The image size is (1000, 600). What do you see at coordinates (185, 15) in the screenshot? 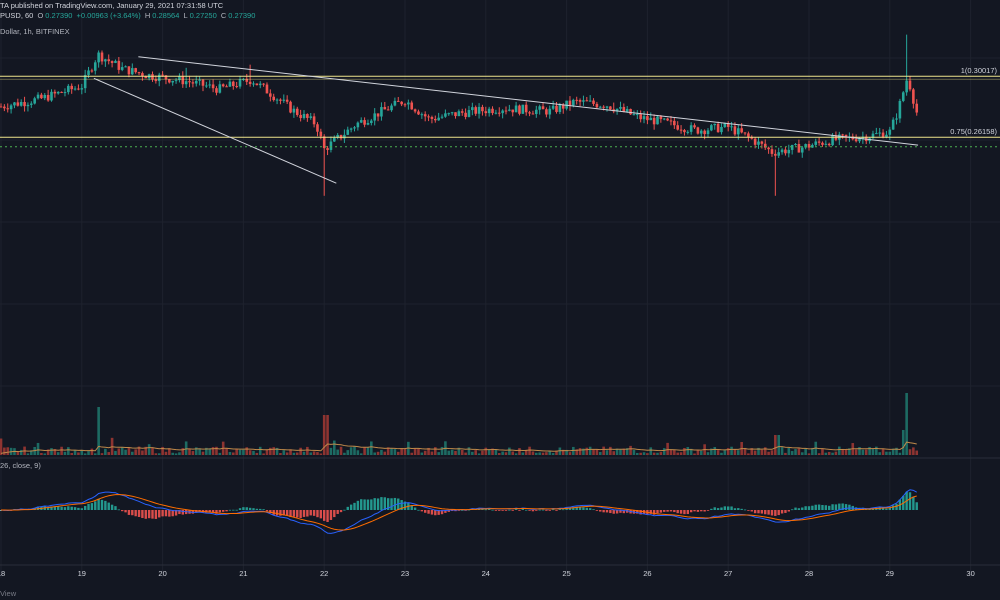
I see `low-label: L` at bounding box center [185, 15].